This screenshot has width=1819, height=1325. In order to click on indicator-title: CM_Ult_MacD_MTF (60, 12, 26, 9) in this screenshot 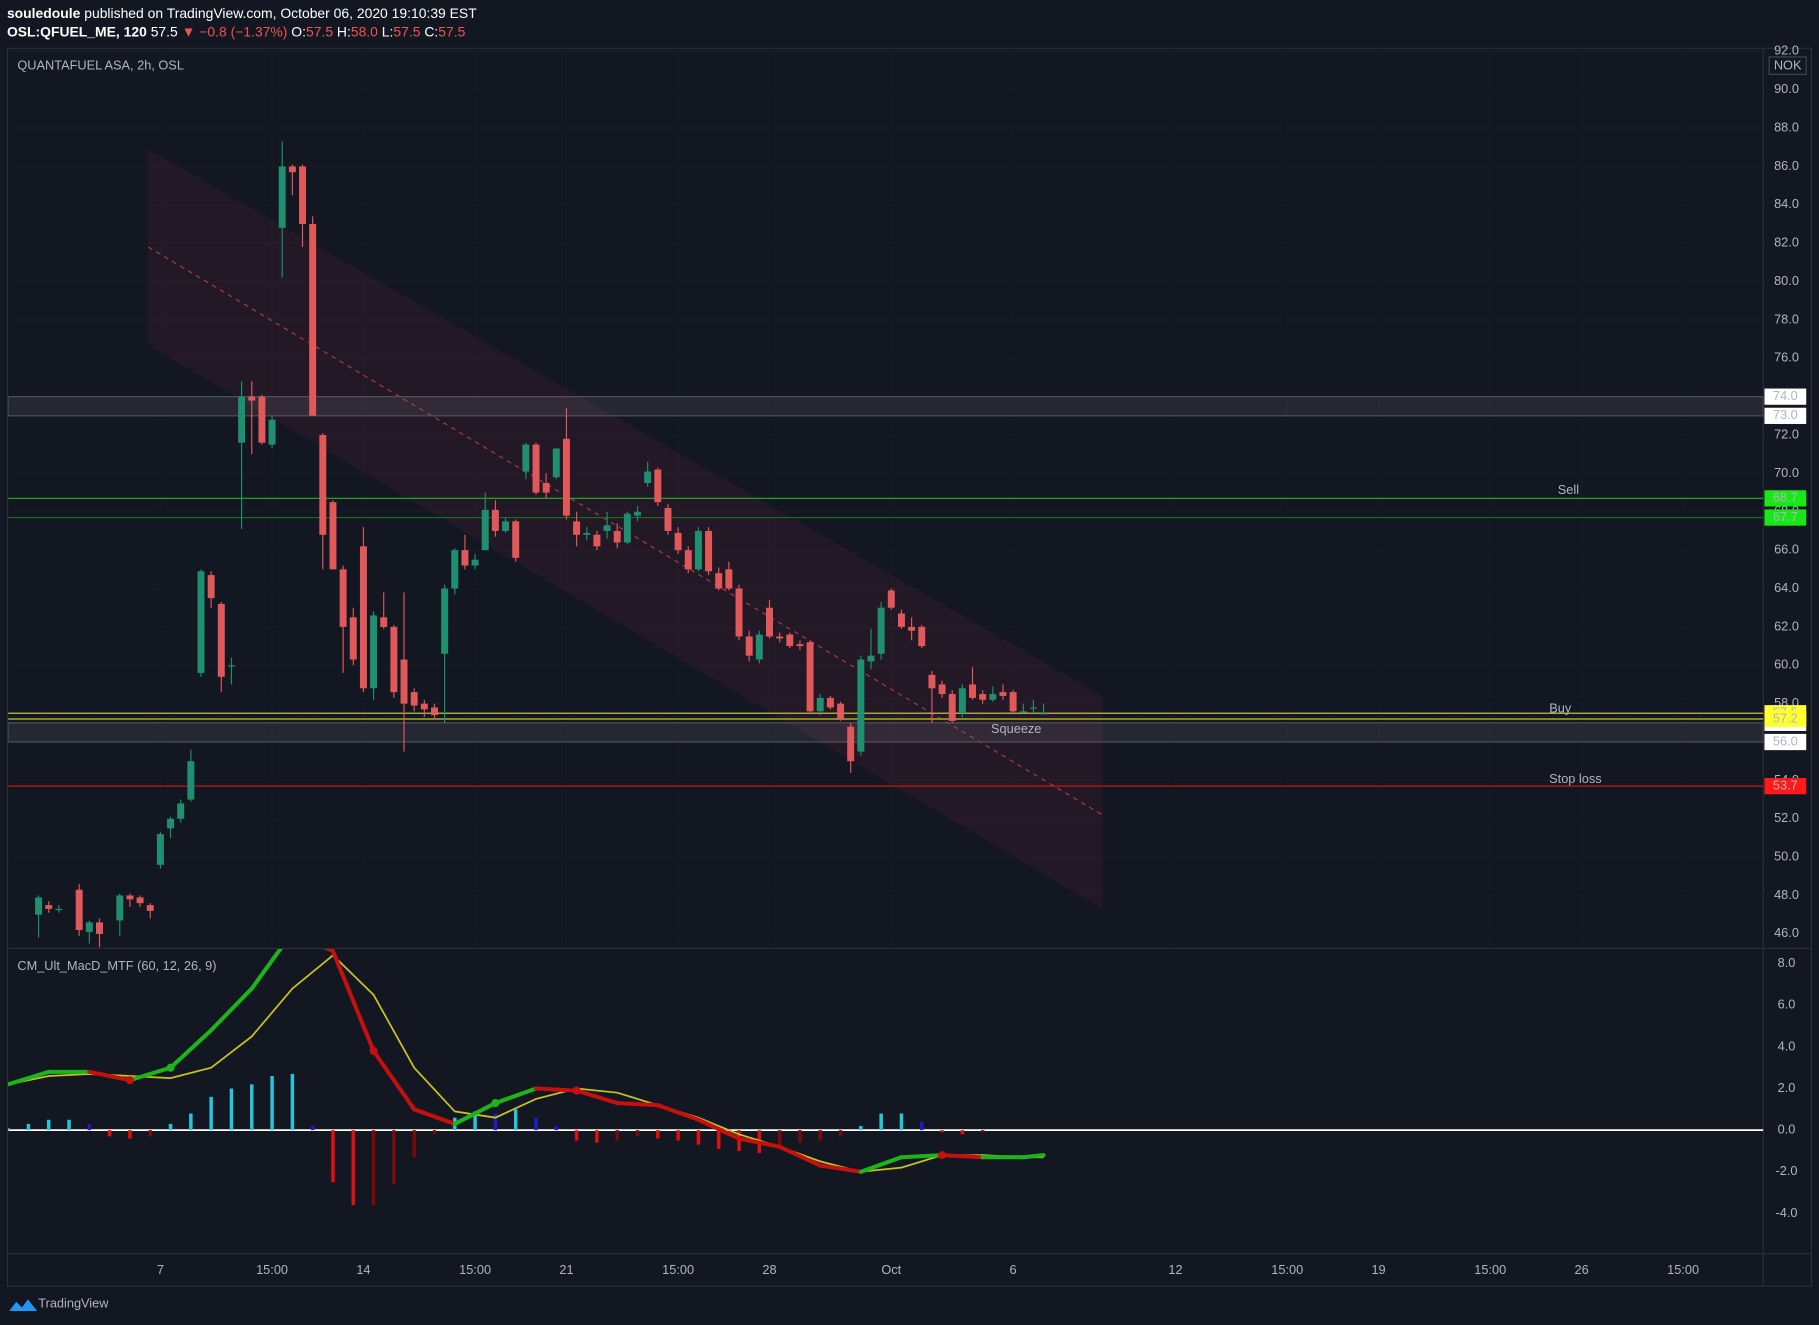, I will do `click(116, 965)`.